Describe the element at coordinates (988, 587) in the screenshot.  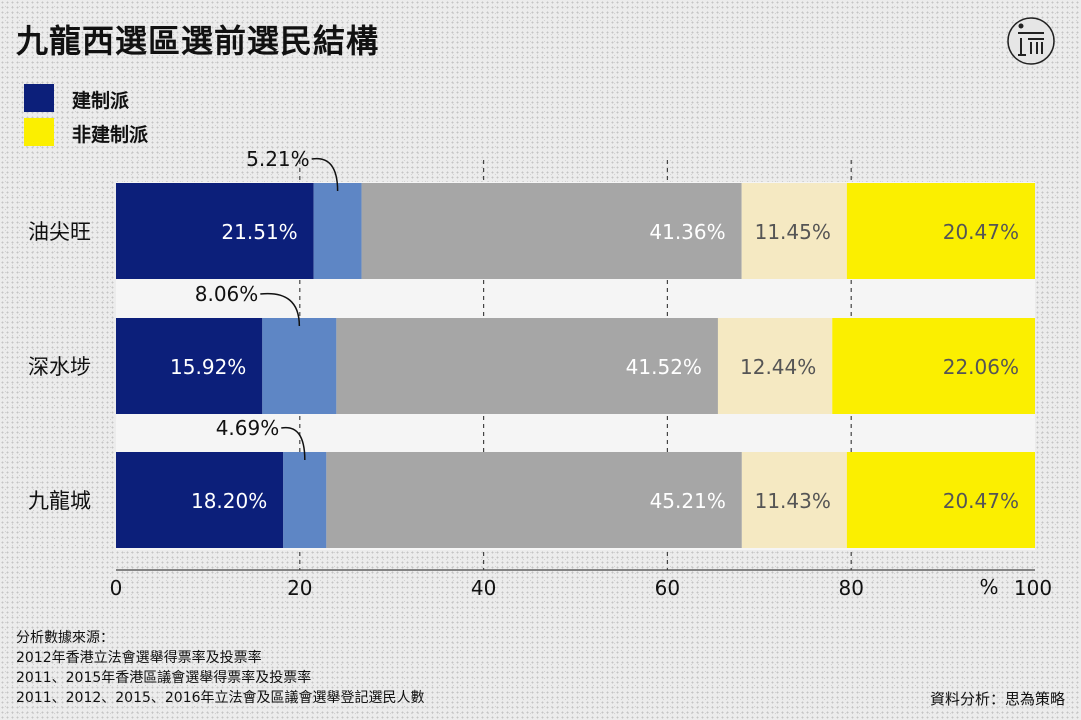
I see `x-axis-unit: %` at that location.